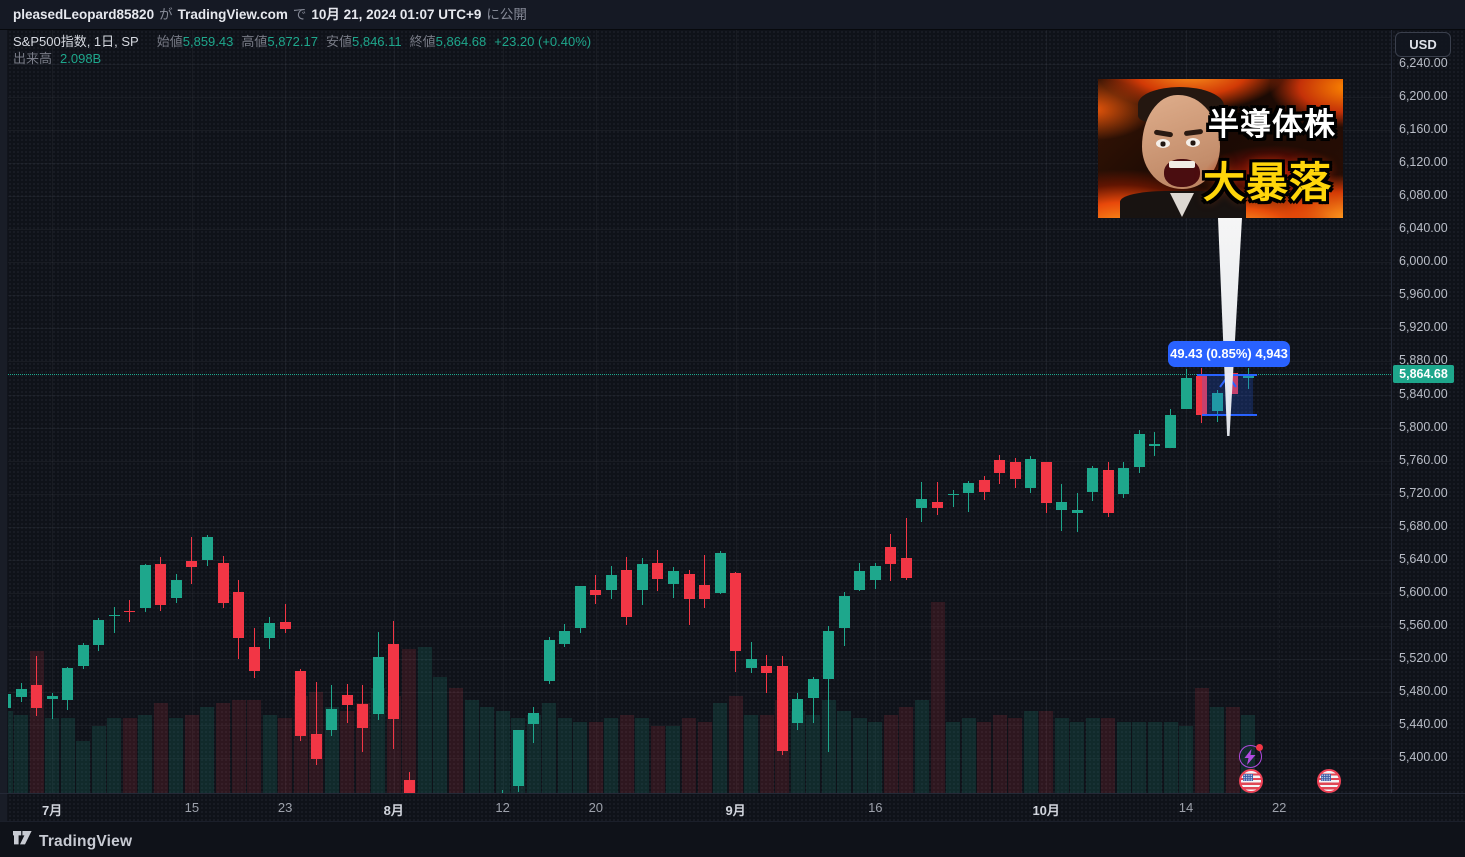 This screenshot has height=857, width=1465. I want to click on us-flag-canton, so click(1326, 777).